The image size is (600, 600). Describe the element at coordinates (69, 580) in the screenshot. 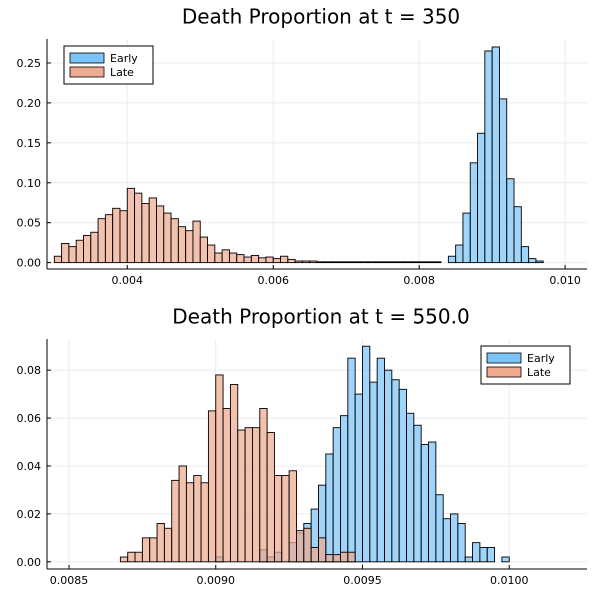

I see `x-tick-label: 0.0085` at that location.